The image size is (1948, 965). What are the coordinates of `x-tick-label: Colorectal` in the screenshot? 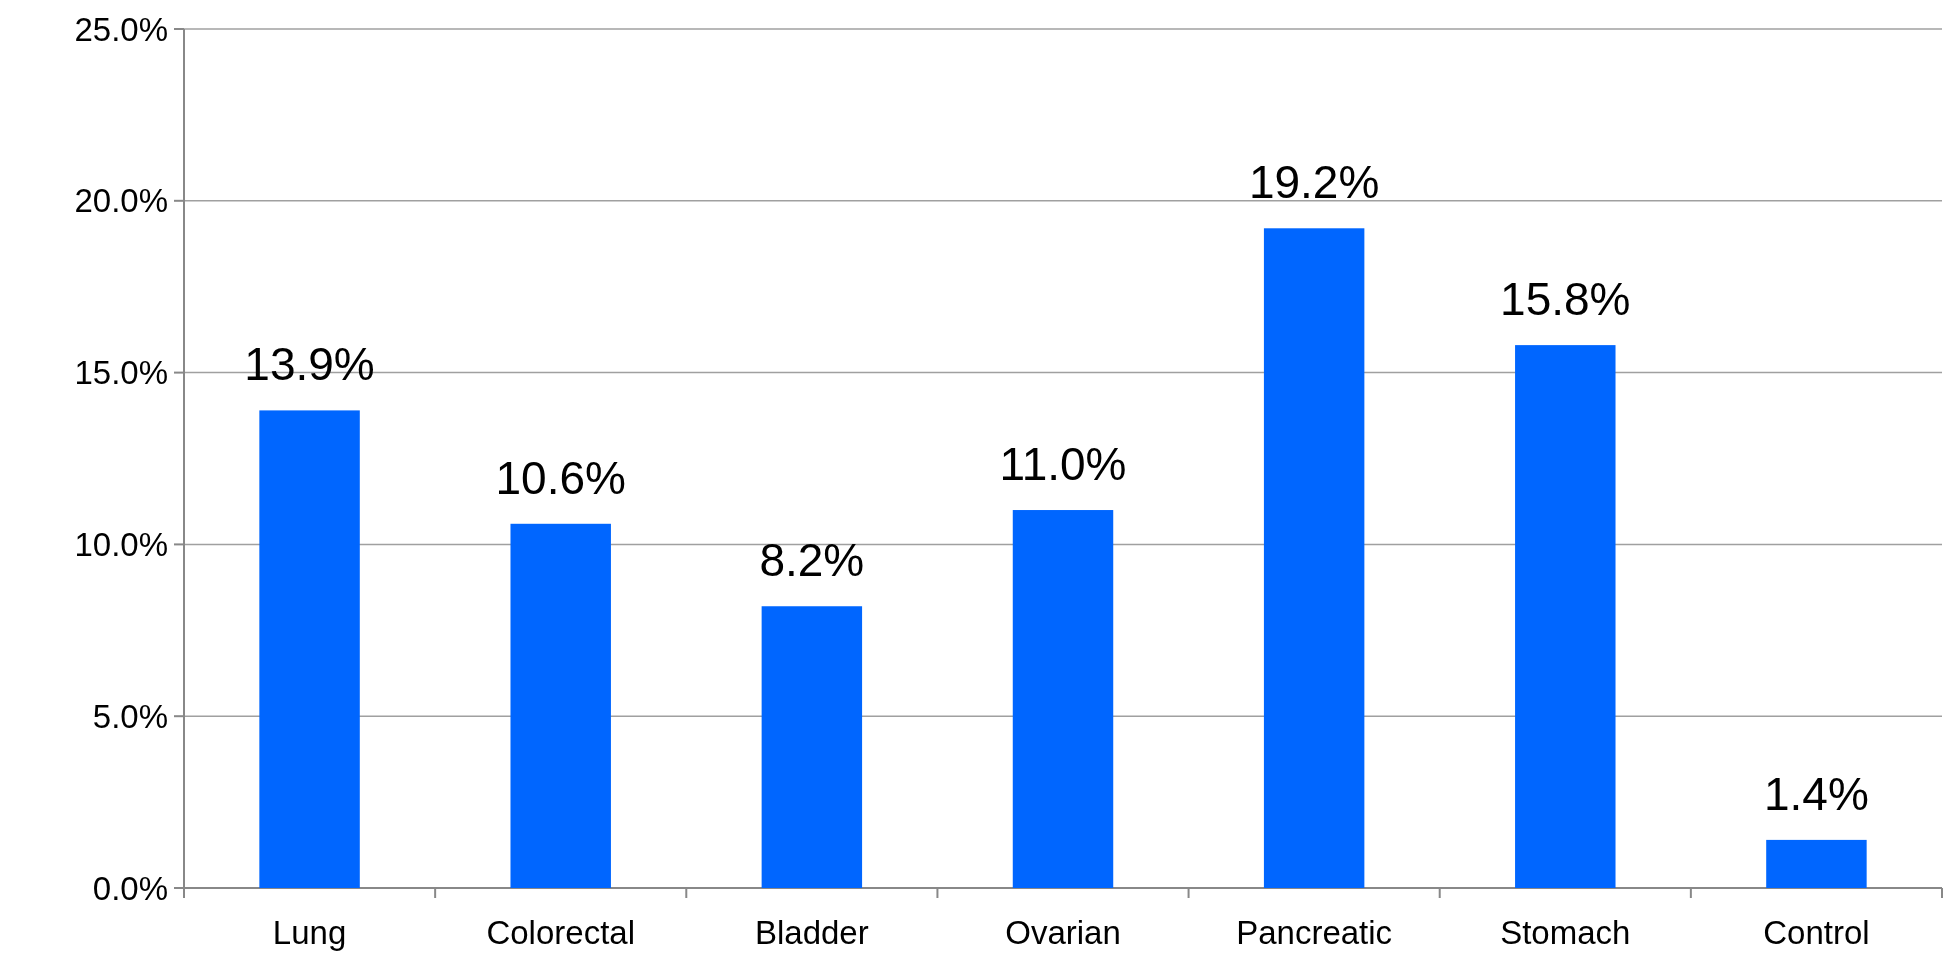 It's located at (560, 932).